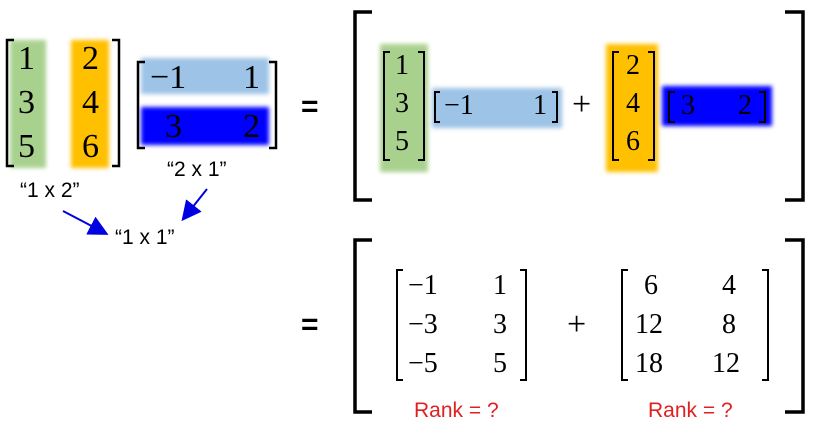 This screenshot has height=432, width=815. I want to click on col2-highlight-orange, so click(90, 104).